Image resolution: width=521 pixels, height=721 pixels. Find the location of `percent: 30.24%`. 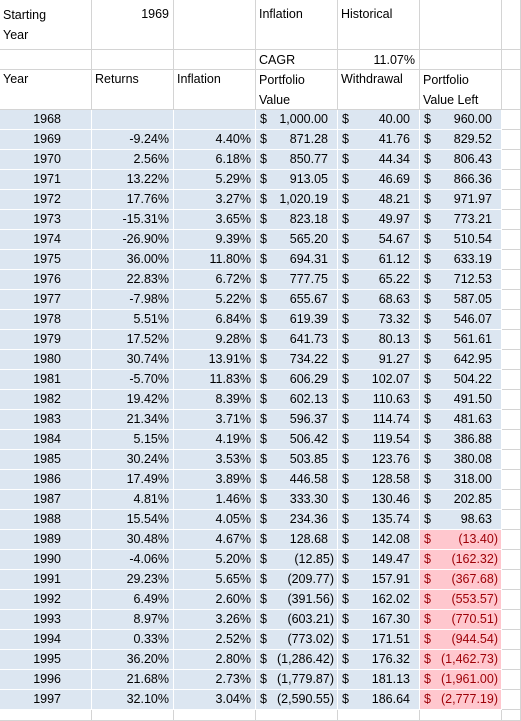

percent: 30.24% is located at coordinates (147, 459).